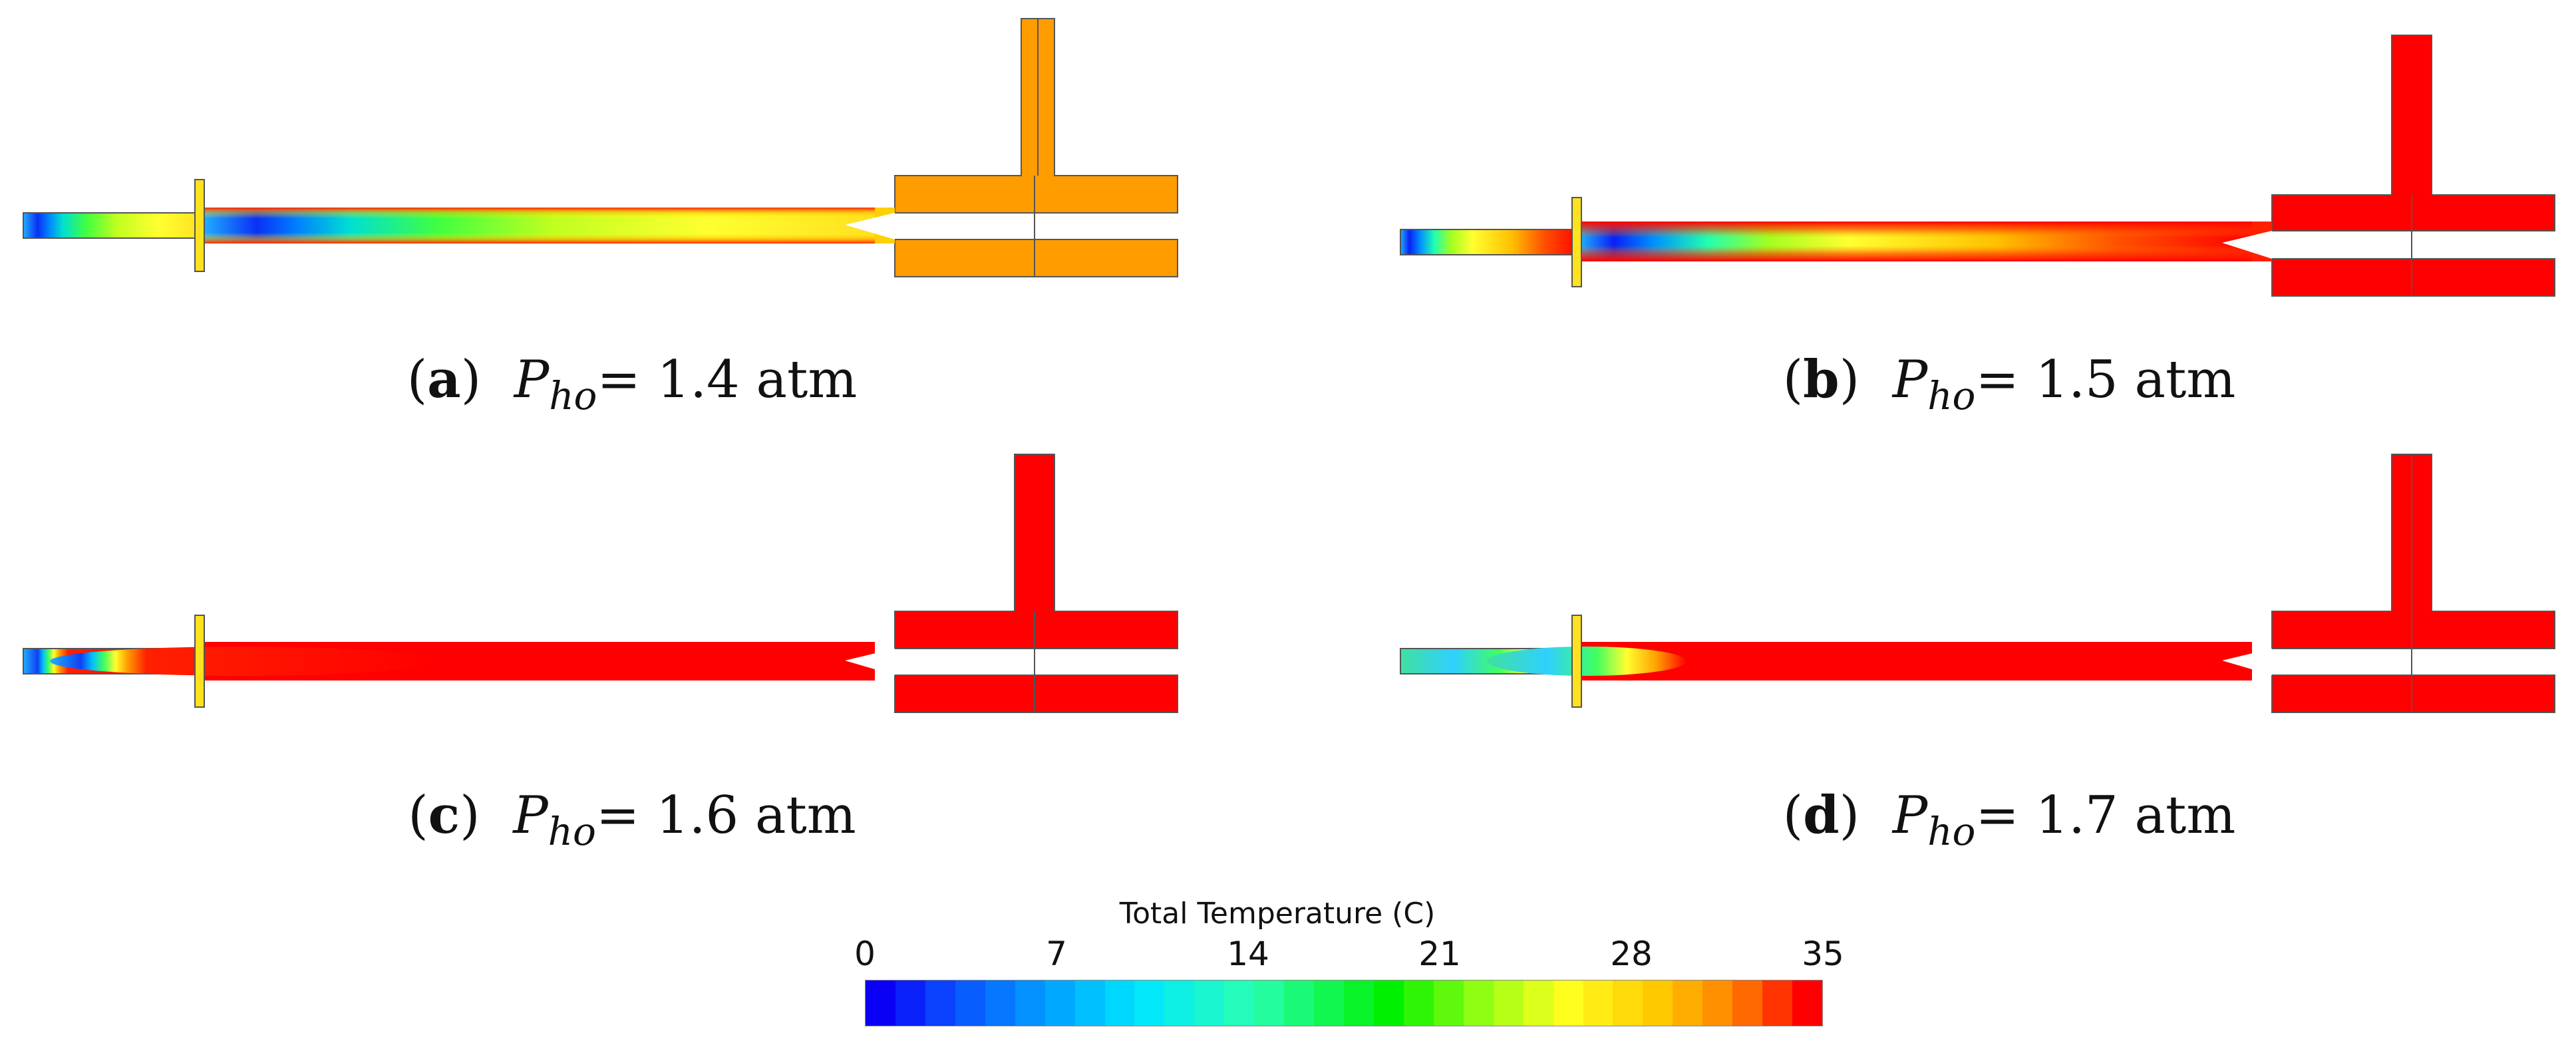  Describe the element at coordinates (865, 954) in the screenshot. I see `legend-tick: 0` at that location.